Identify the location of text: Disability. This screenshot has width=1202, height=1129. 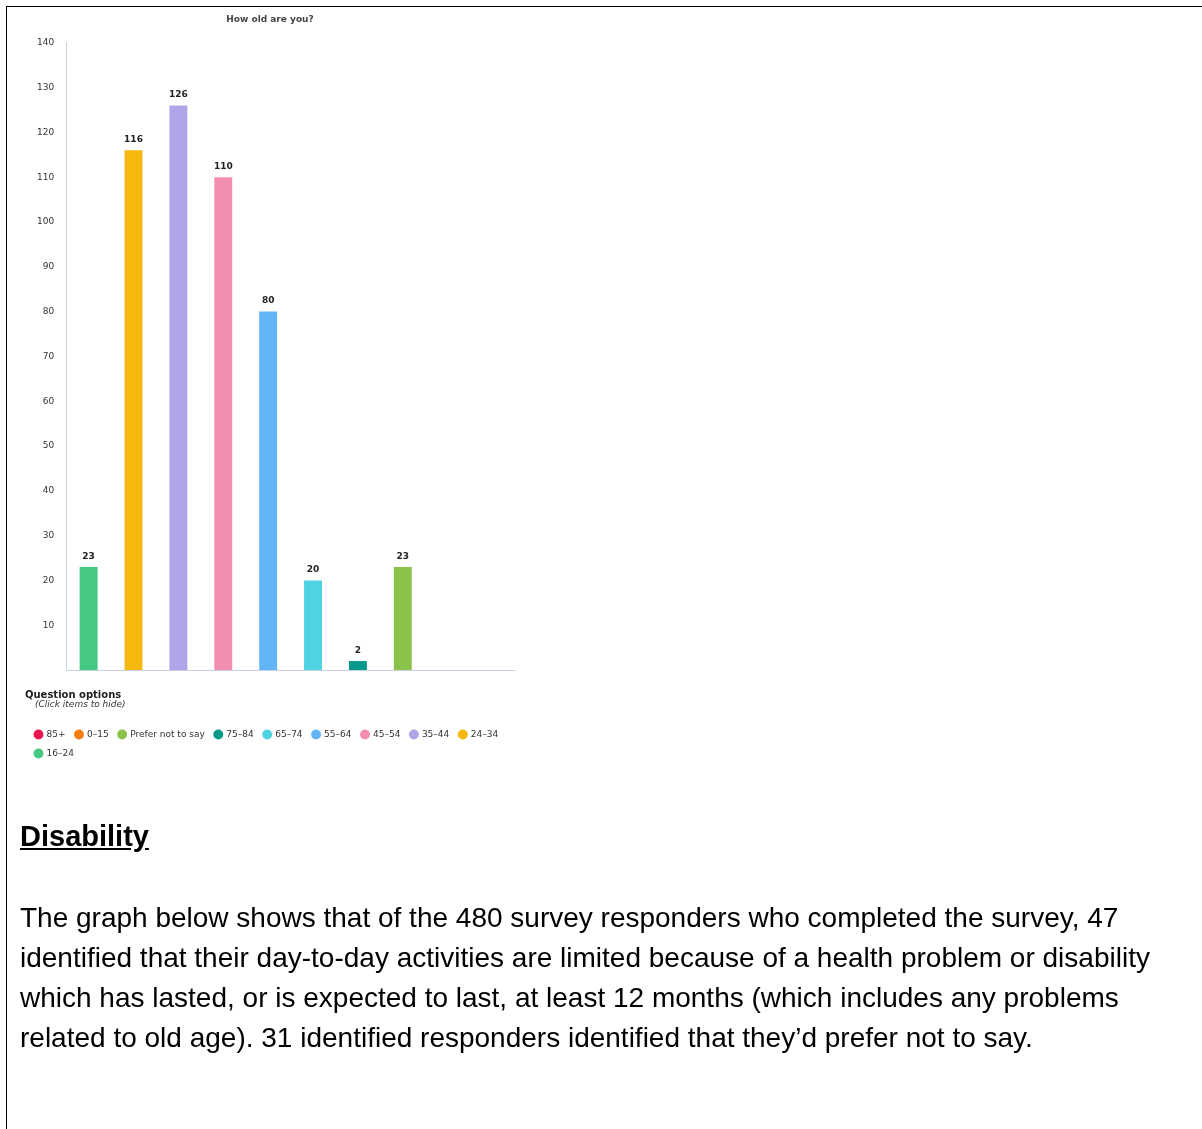
(84, 836).